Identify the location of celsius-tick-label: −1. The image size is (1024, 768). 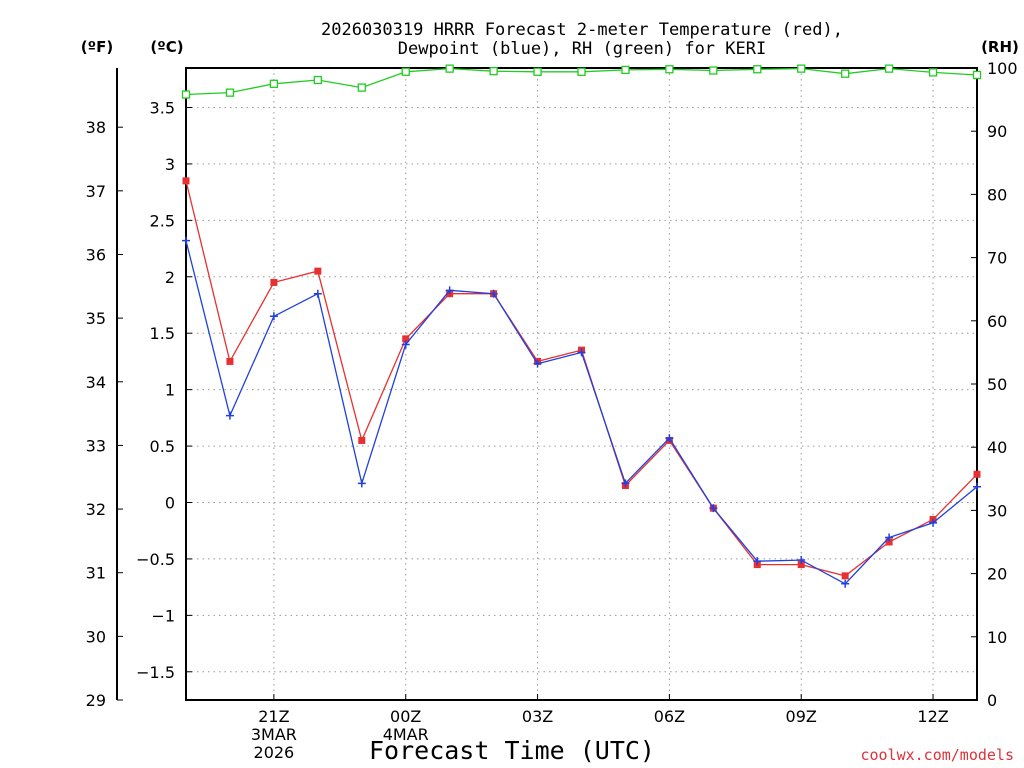
(163, 615).